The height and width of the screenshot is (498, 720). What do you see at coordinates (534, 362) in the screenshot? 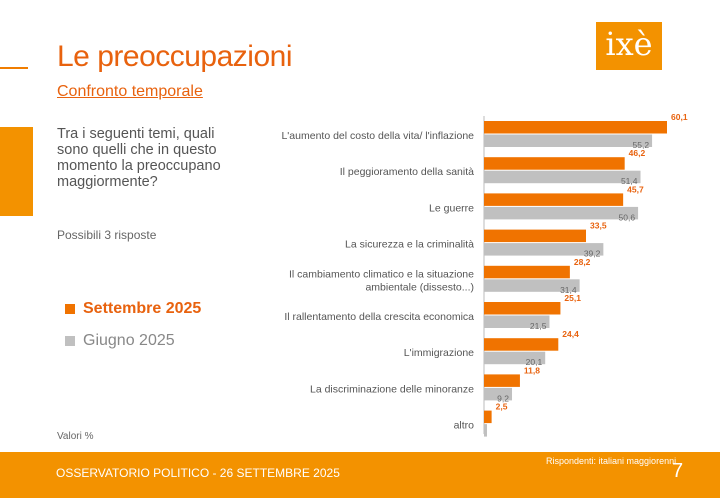
I see `data-label-giugno: 20,1` at bounding box center [534, 362].